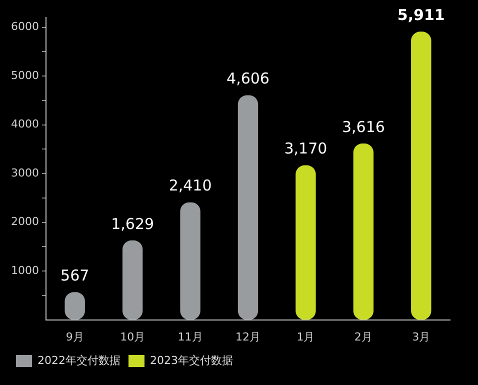 The height and width of the screenshot is (385, 478). I want to click on legend-label: 2023年交付数据, so click(191, 360).